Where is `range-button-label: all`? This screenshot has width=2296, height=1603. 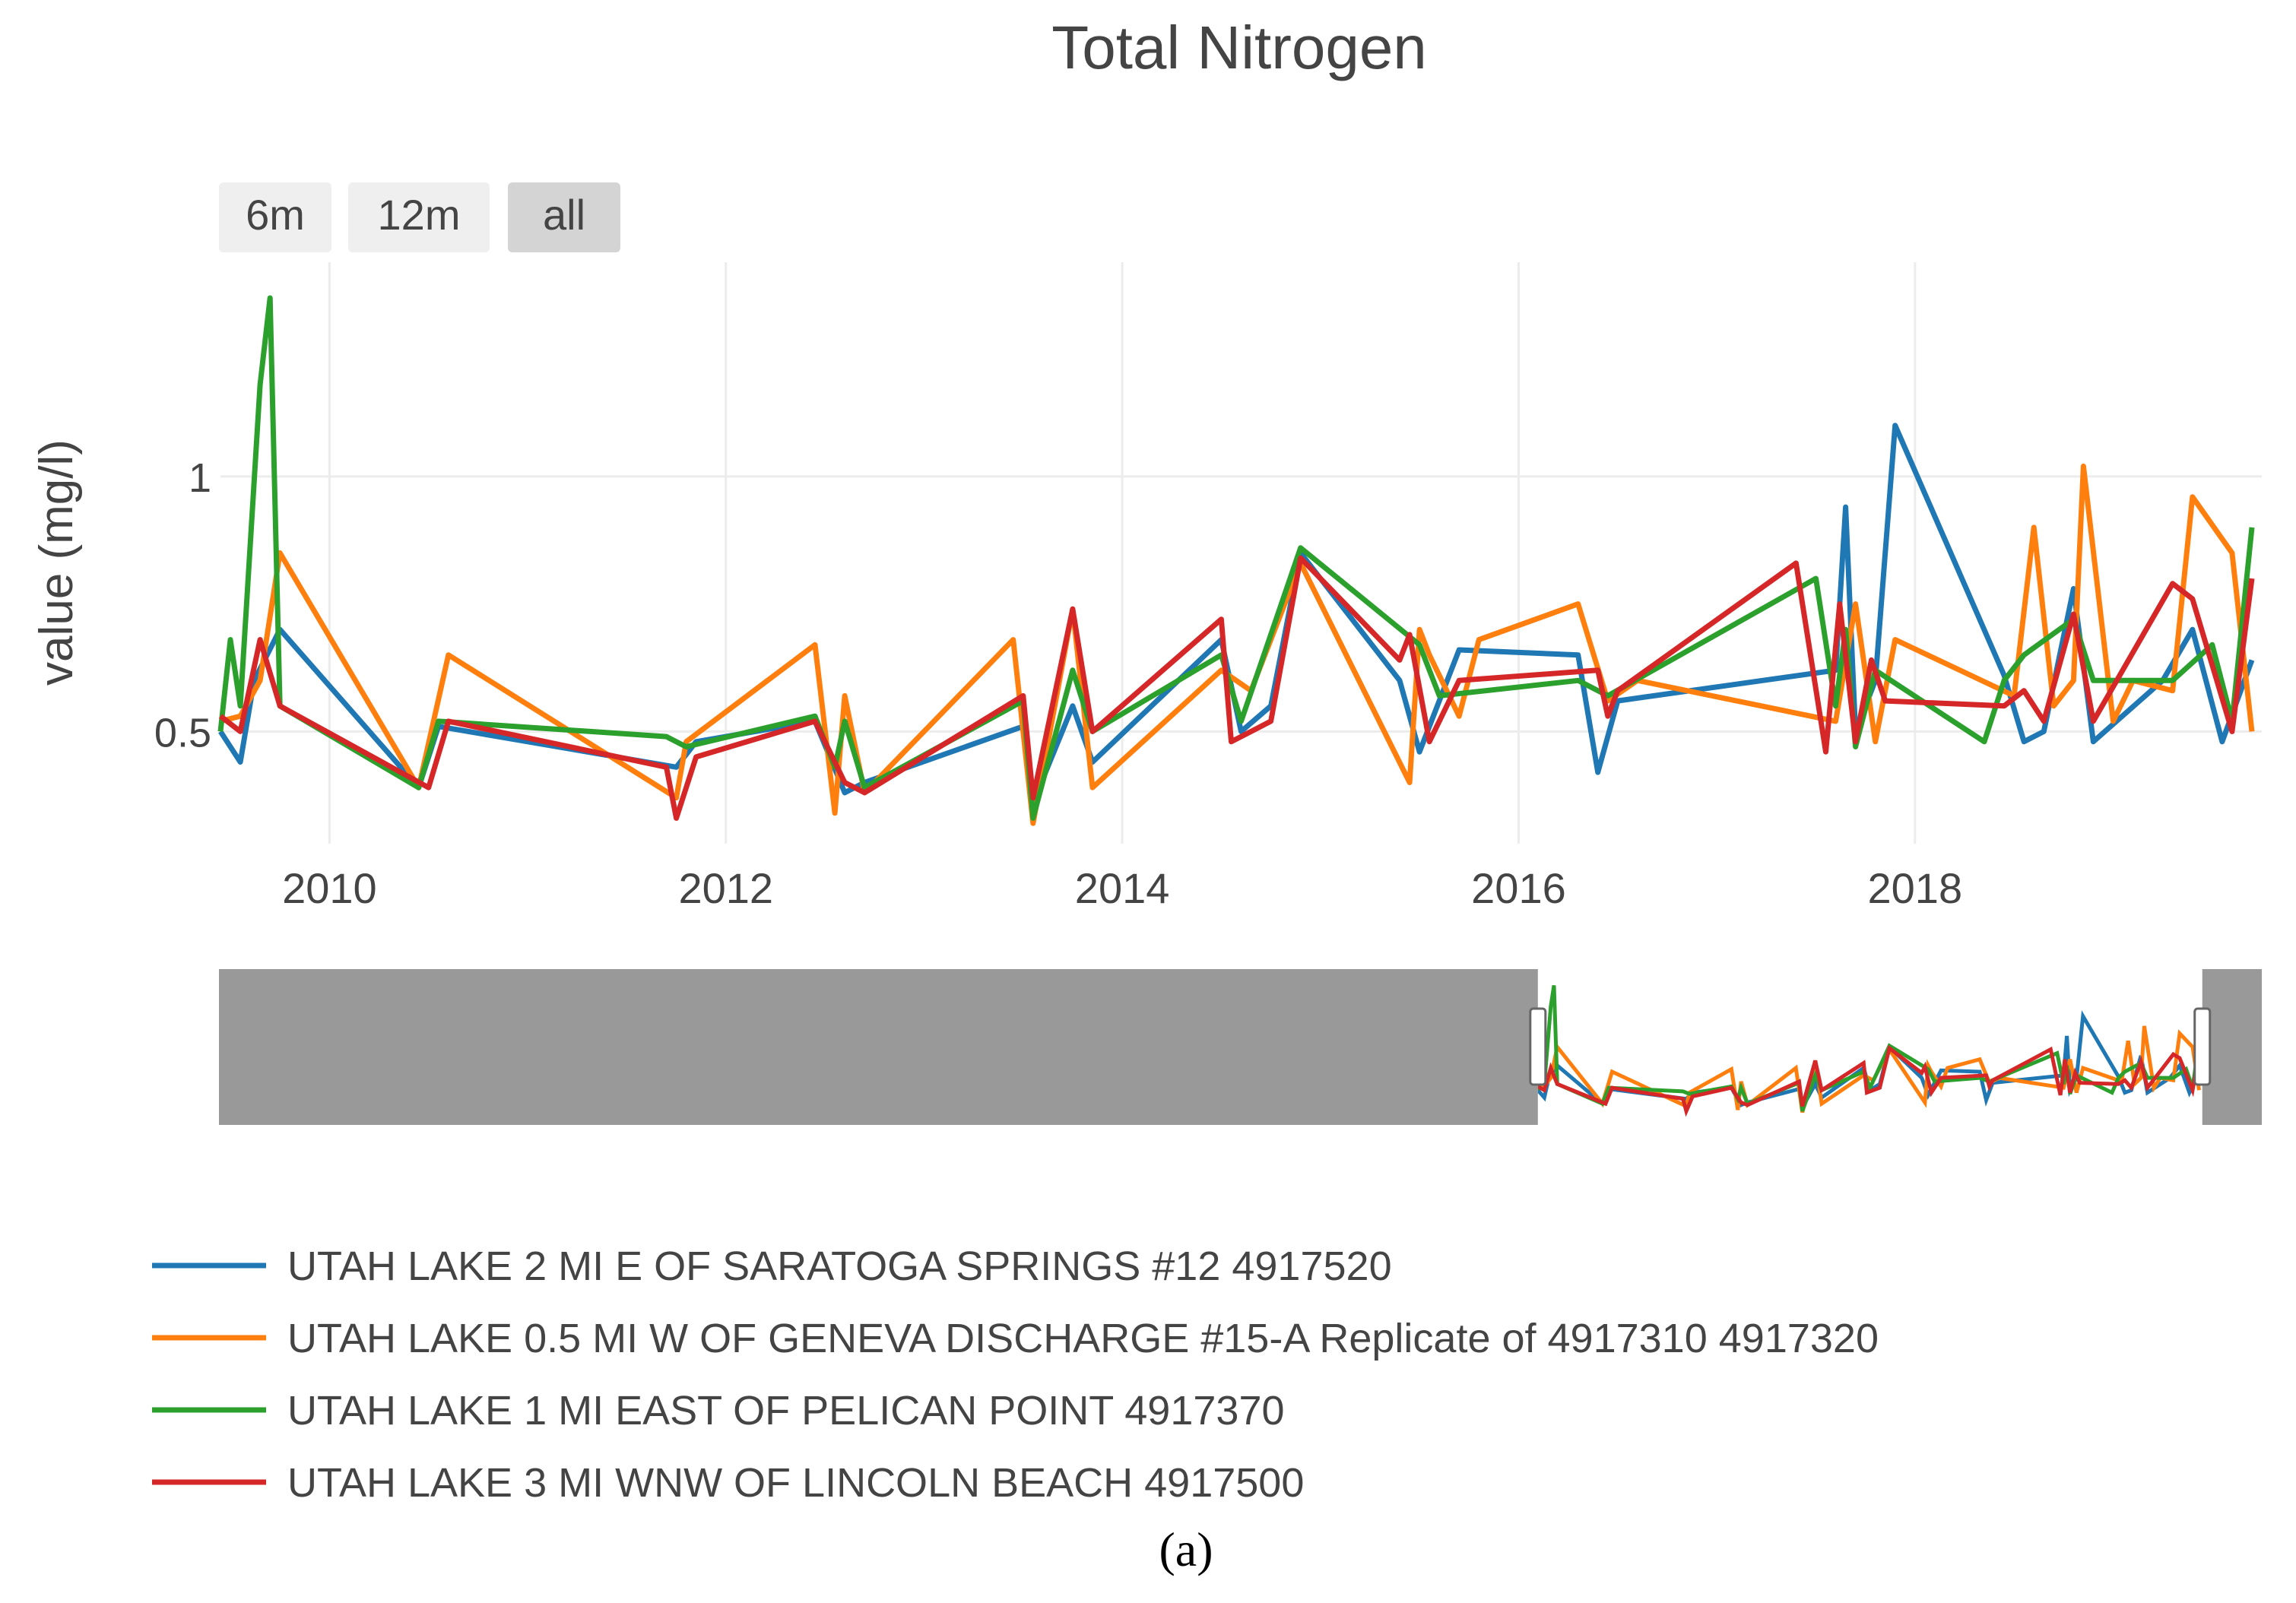 range-button-label: all is located at coordinates (564, 215).